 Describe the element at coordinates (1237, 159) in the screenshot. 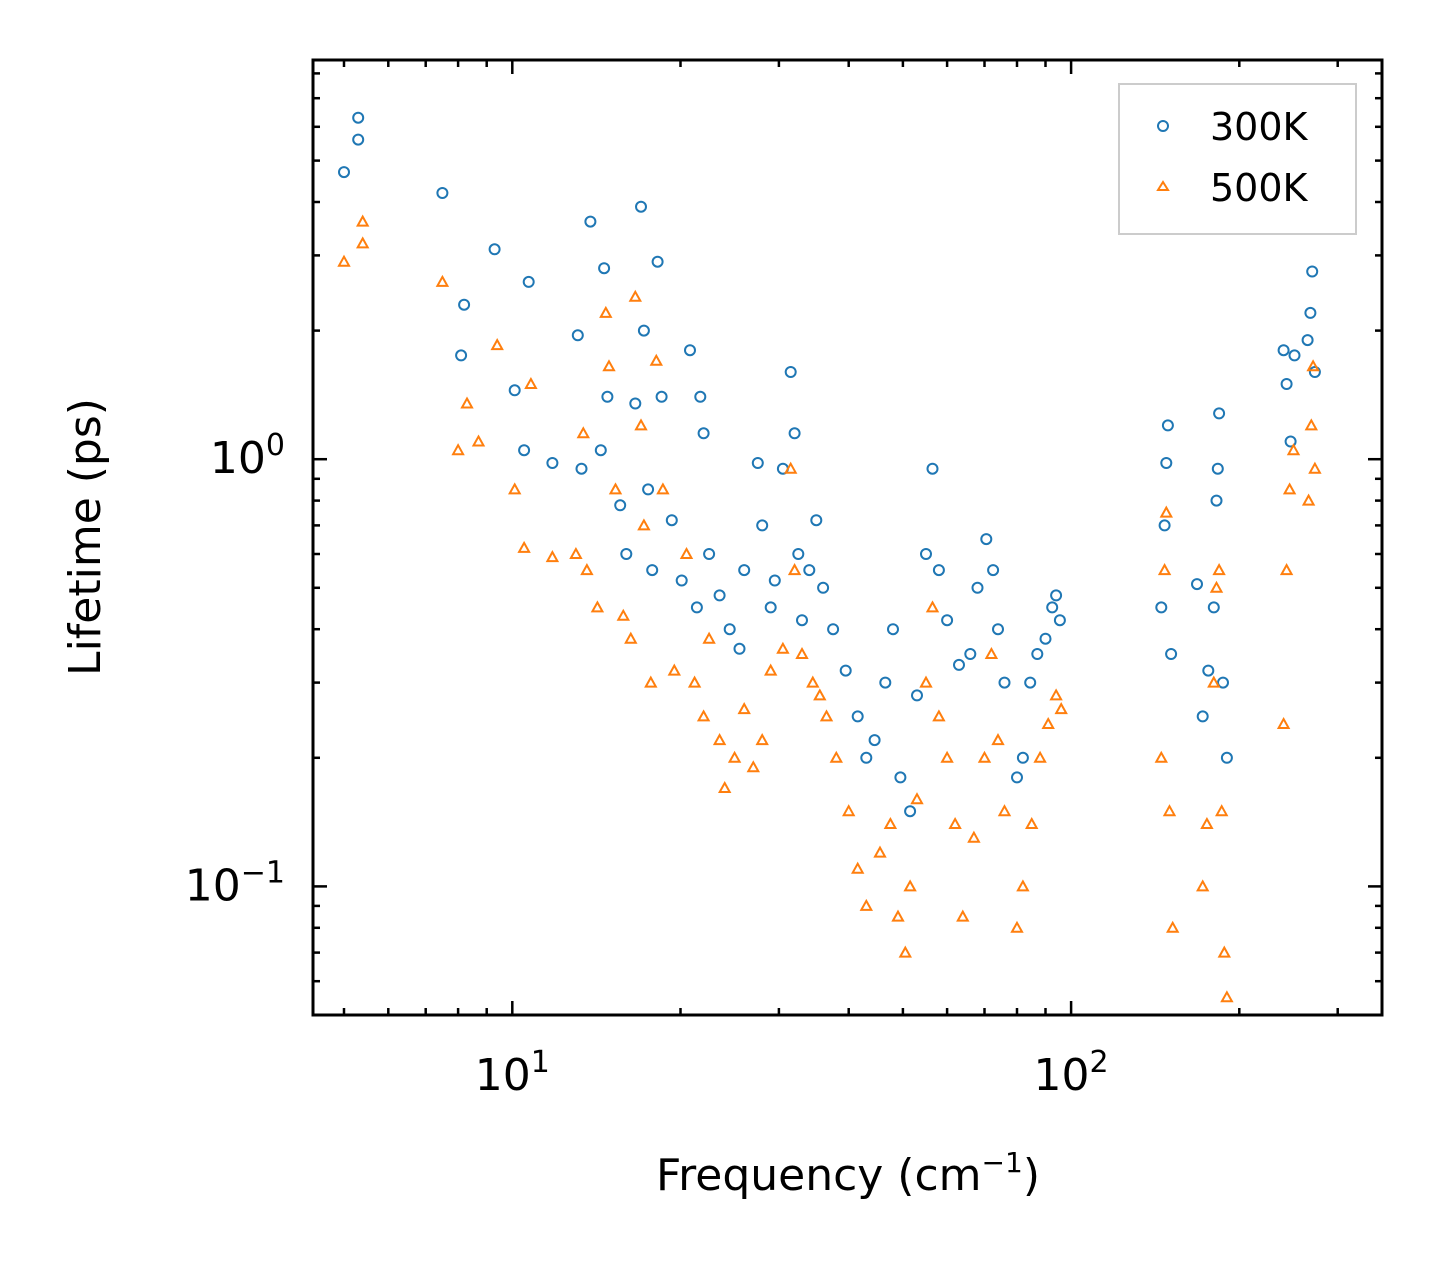

I see `legend: 300K 500K` at that location.